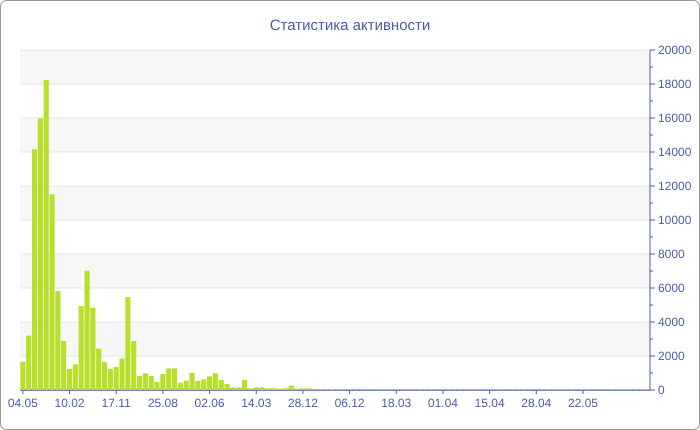 Image resolution: width=700 pixels, height=430 pixels. I want to click on y-tick-label: 6000, so click(672, 288).